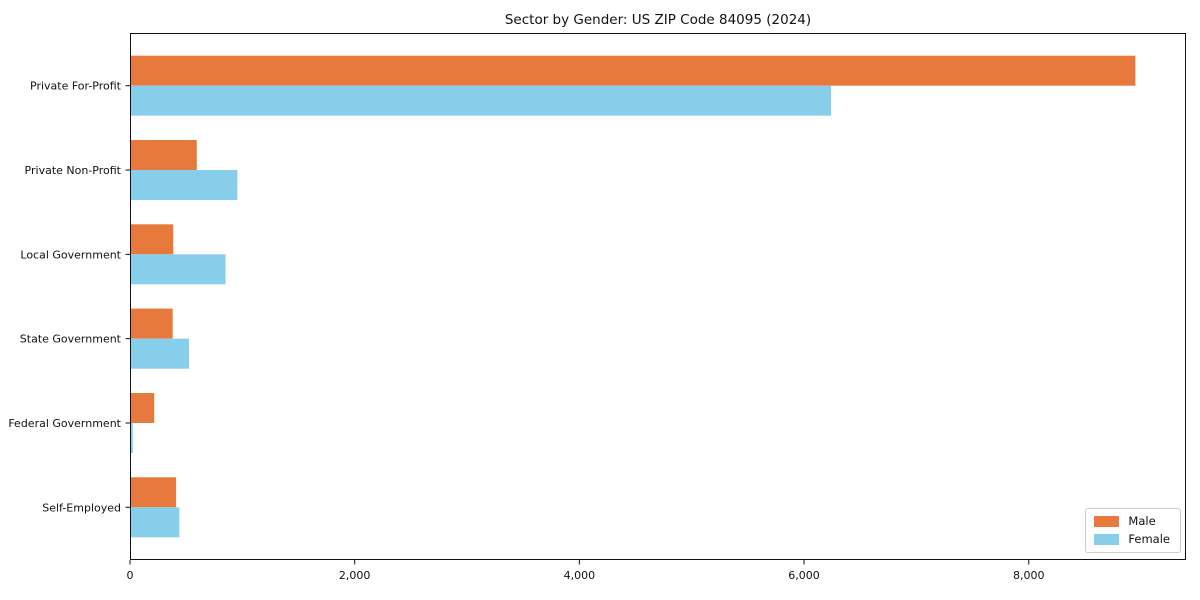 The width and height of the screenshot is (1200, 600). Describe the element at coordinates (1133, 530) in the screenshot. I see `legend: Male Female` at that location.